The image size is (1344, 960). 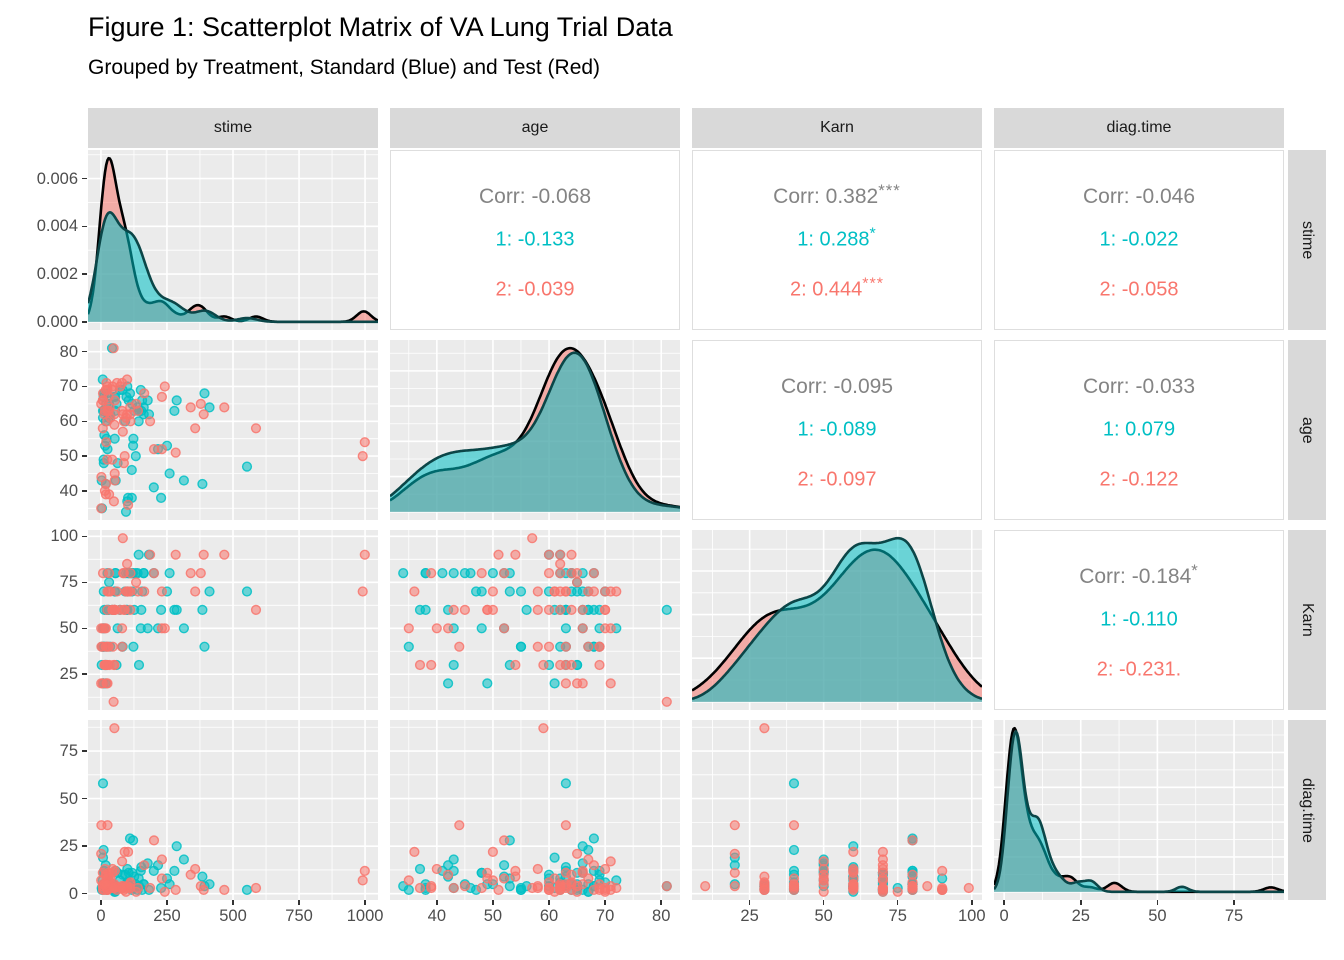 I want to click on x-axis-label: 70, so click(x=605, y=916).